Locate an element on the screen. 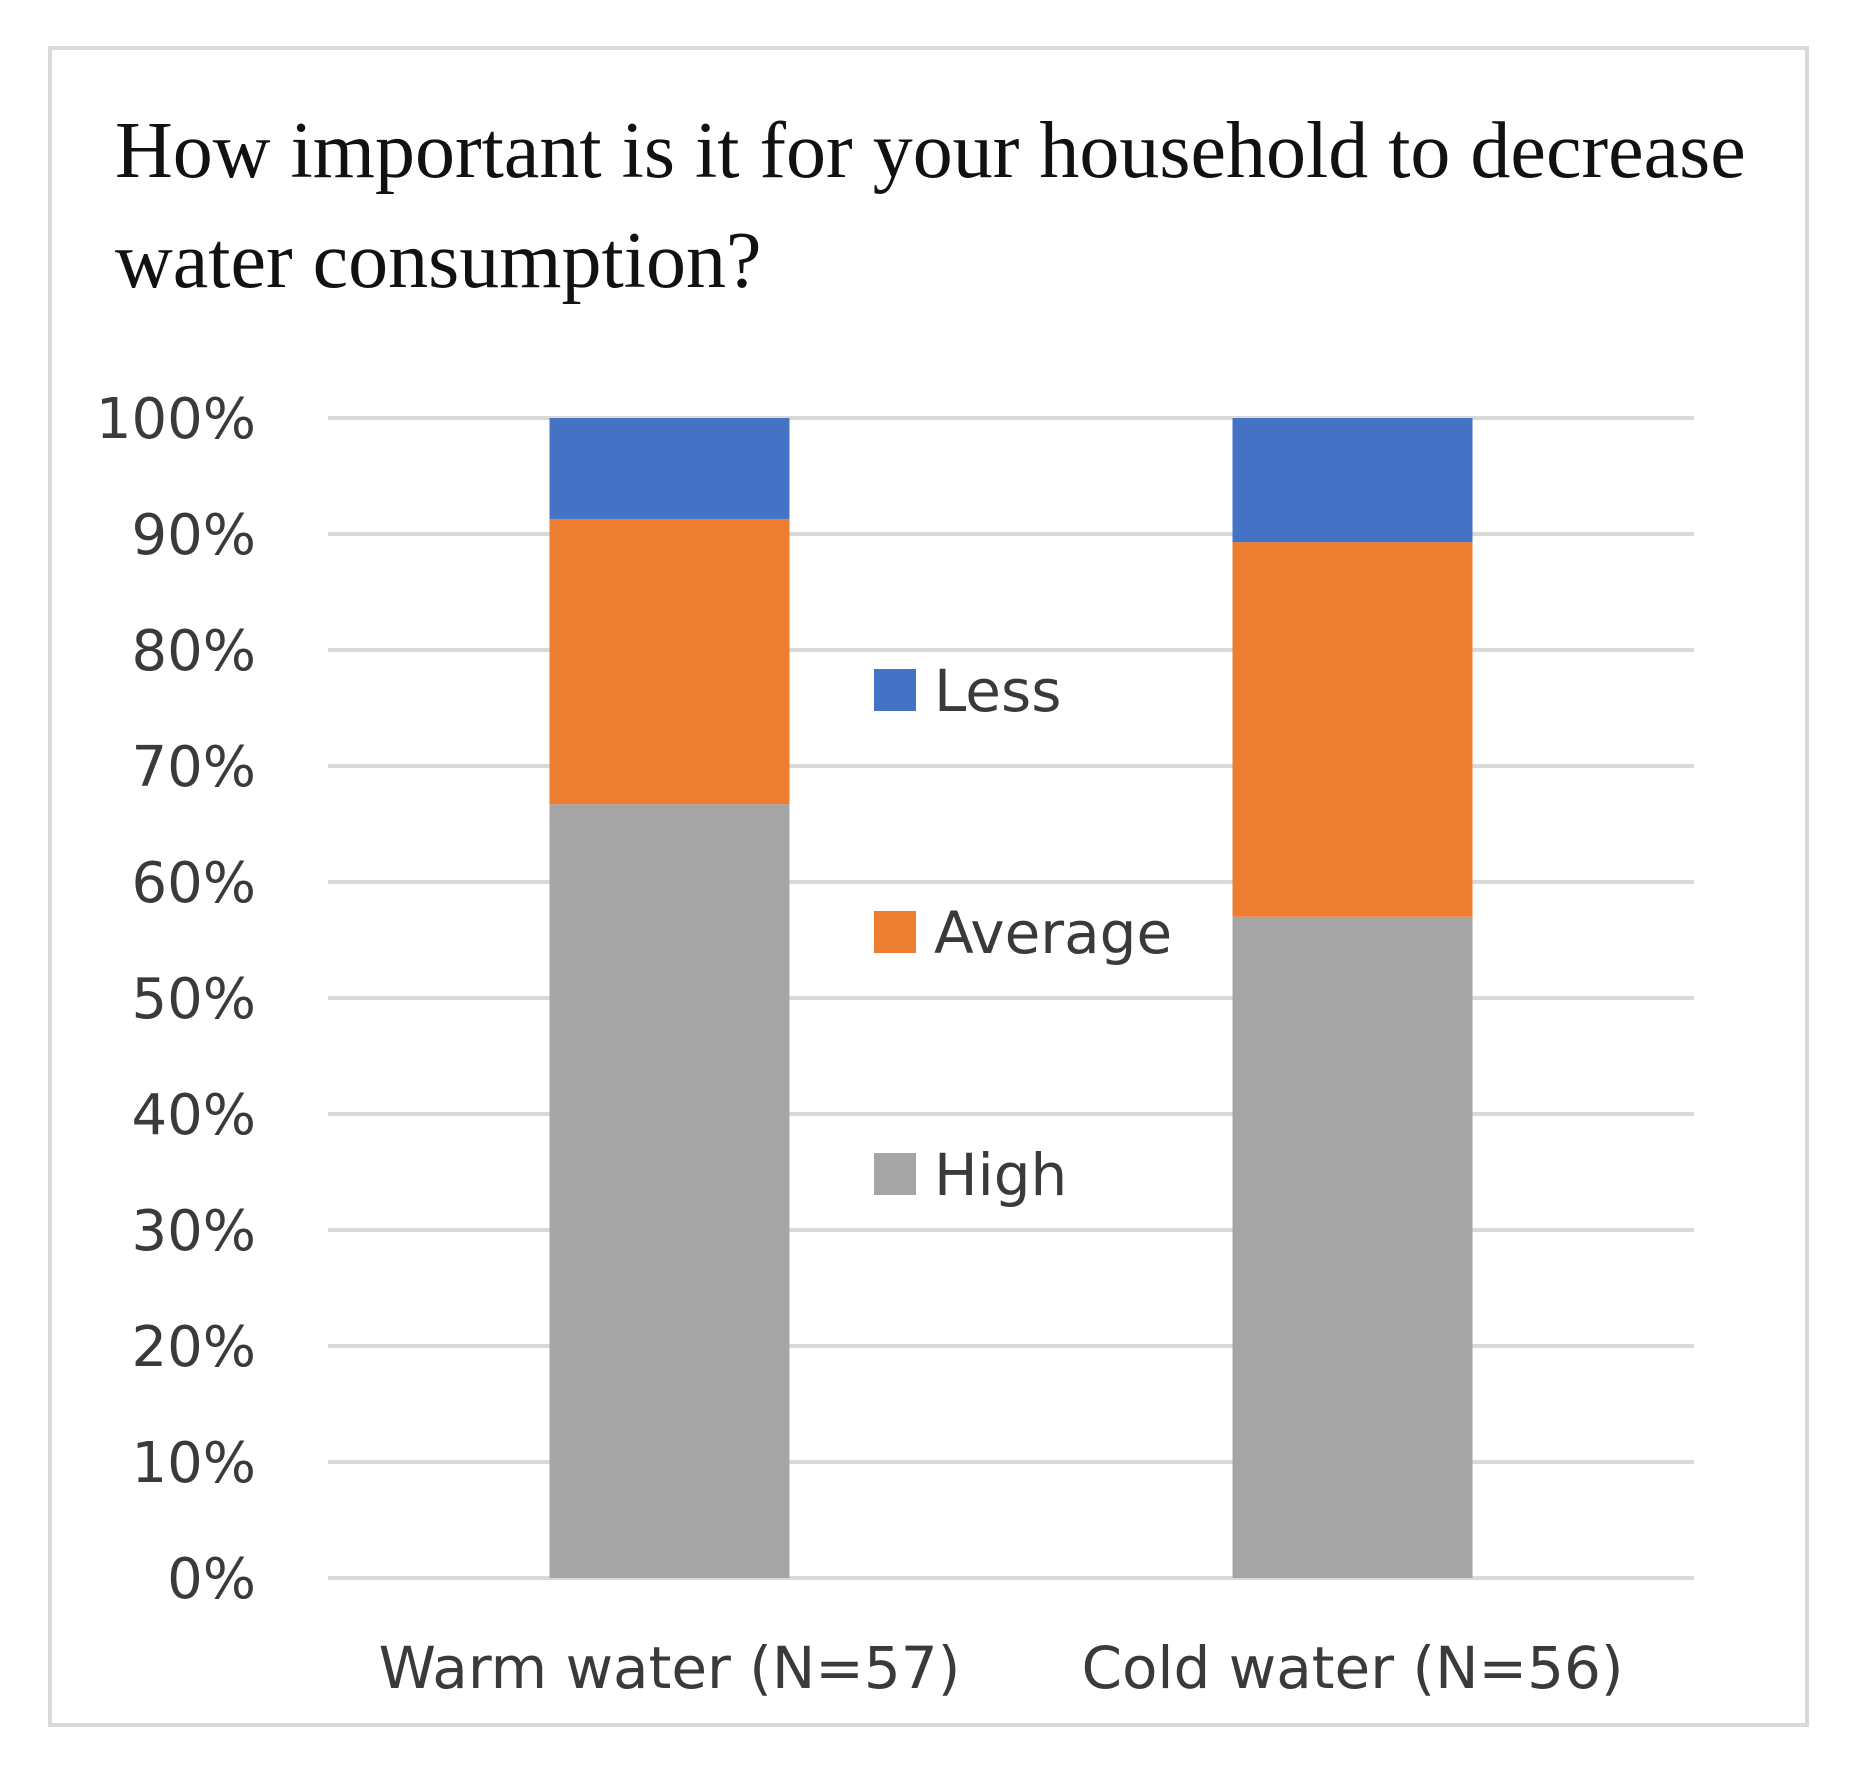 This screenshot has height=1774, width=1854. x-axis-categories: Warm water (N=57) Cold water (N=56) is located at coordinates (1001, 1668).